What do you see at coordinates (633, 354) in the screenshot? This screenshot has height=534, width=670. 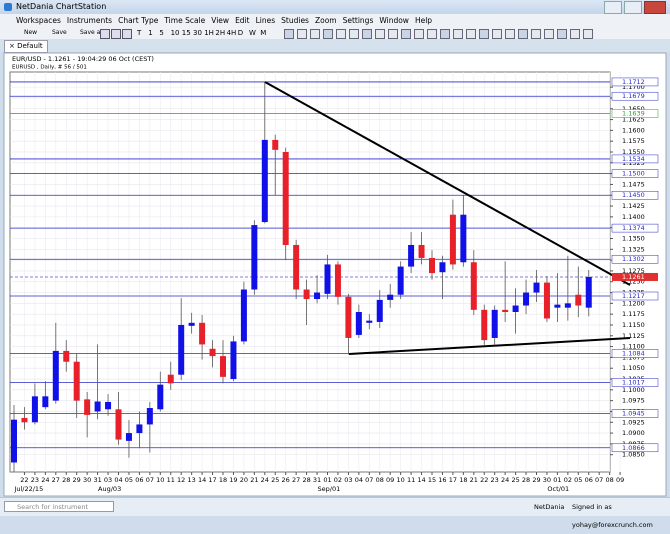 I see `level-label: 1.1084` at bounding box center [633, 354].